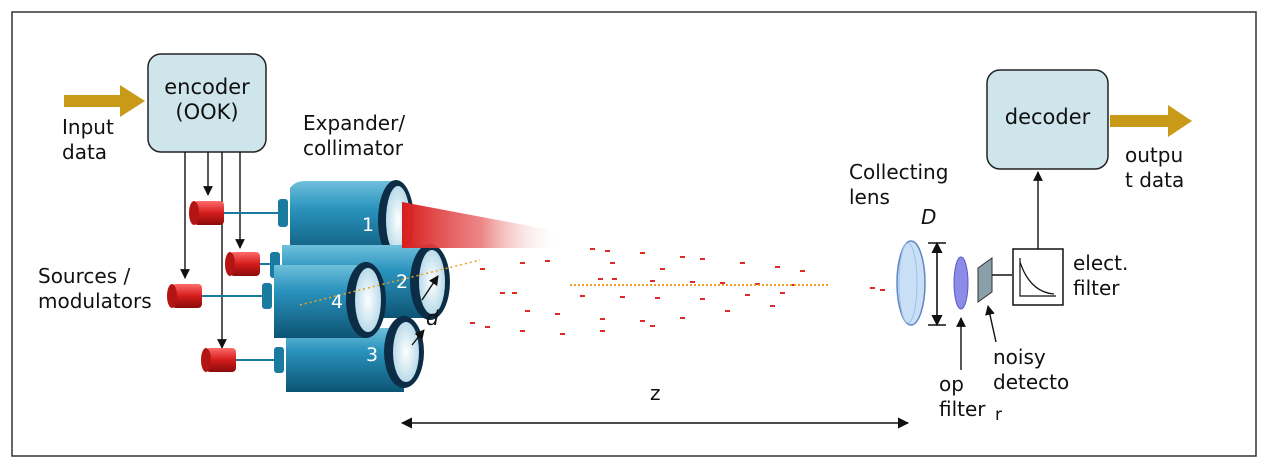 The height and width of the screenshot is (464, 1267). What do you see at coordinates (991, 324) in the screenshot?
I see `detector-pointer` at bounding box center [991, 324].